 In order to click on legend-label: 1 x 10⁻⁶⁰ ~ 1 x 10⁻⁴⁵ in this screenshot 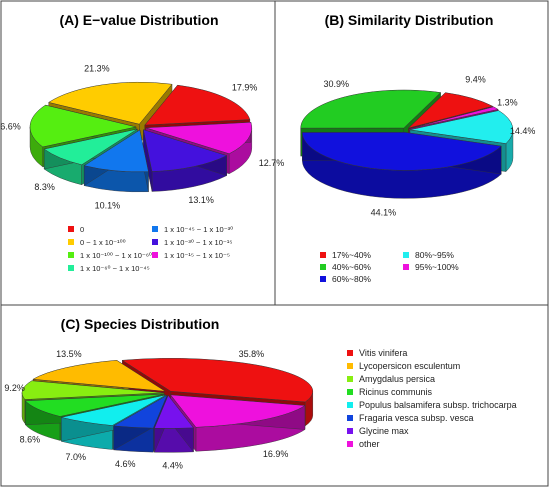, I will do `click(115, 268)`.